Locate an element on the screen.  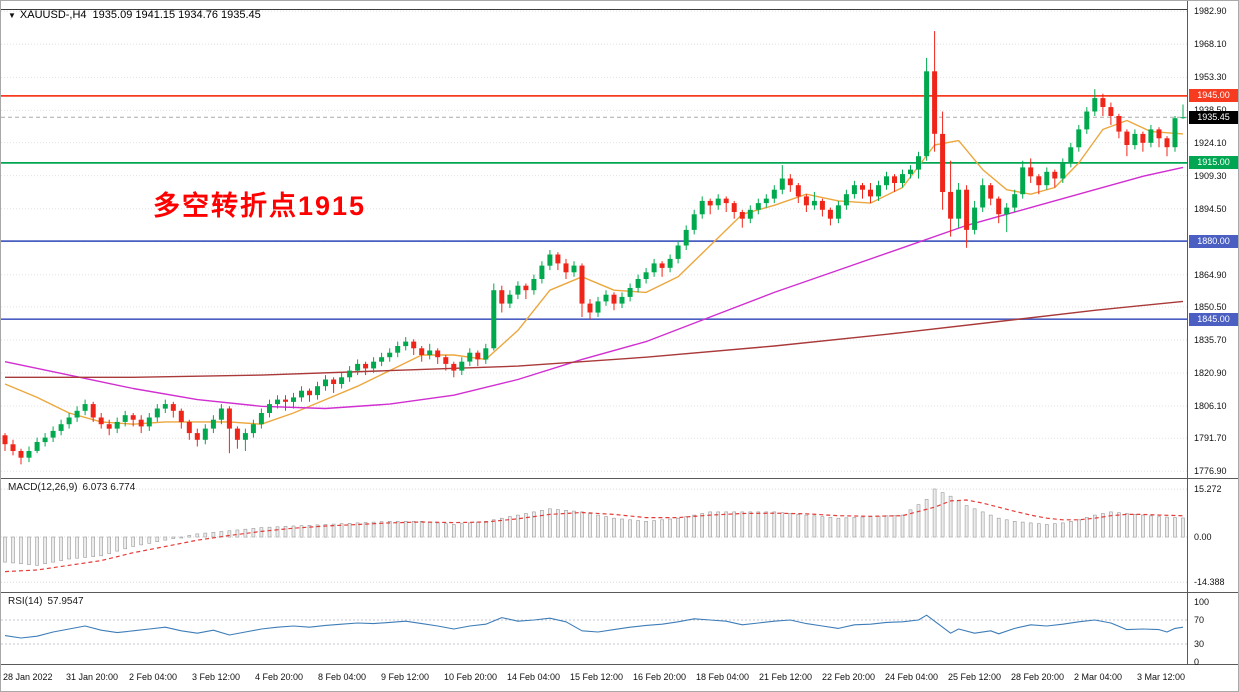
time-label: 3 Mar 12:00 is located at coordinates (1161, 677).